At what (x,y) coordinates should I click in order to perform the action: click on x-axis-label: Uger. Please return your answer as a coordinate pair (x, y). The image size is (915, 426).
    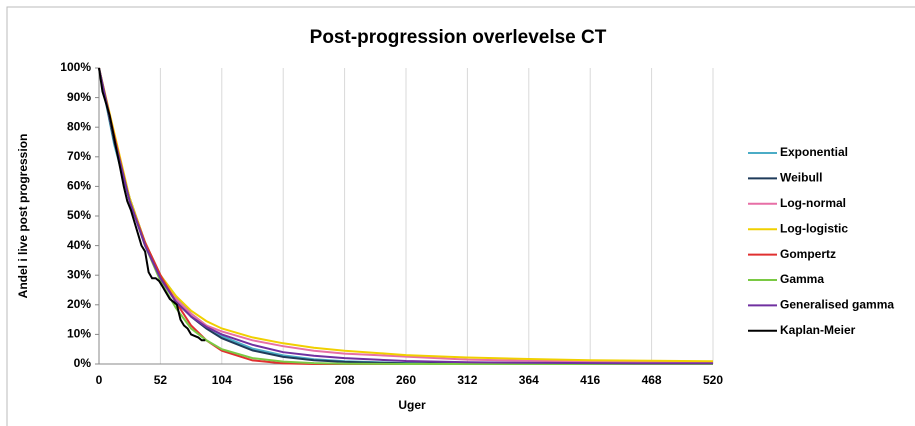
    Looking at the image, I should click on (412, 405).